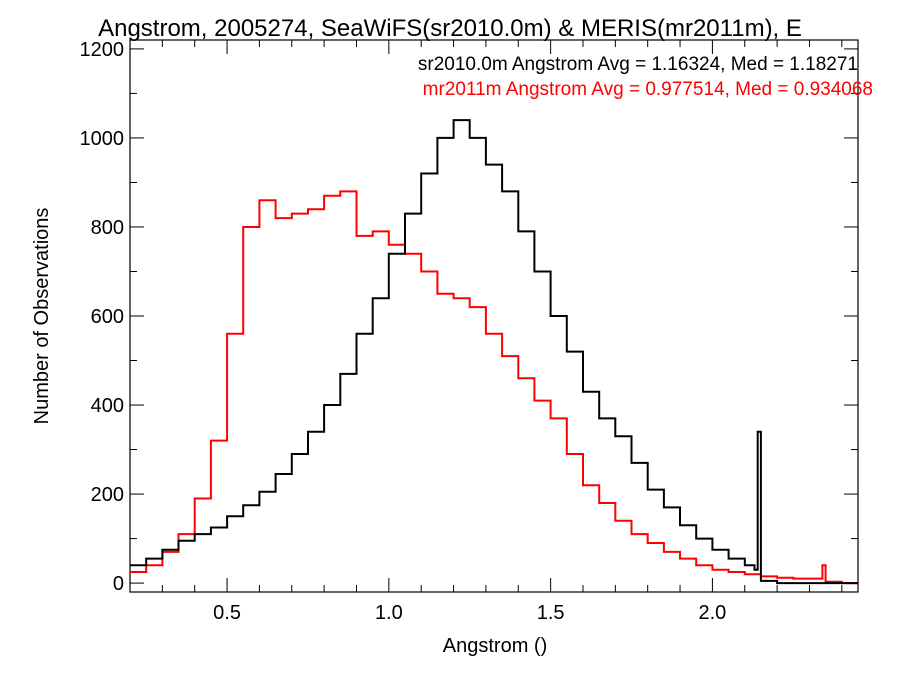 The image size is (900, 675). Describe the element at coordinates (102, 139) in the screenshot. I see `y-tick-label: 1000` at that location.